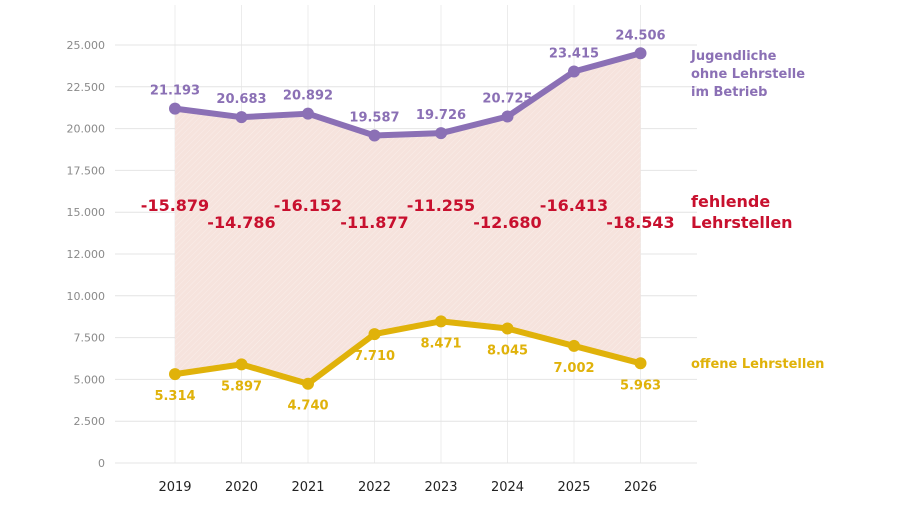  What do you see at coordinates (507, 222) in the screenshot?
I see `difference-label: -12.680` at bounding box center [507, 222].